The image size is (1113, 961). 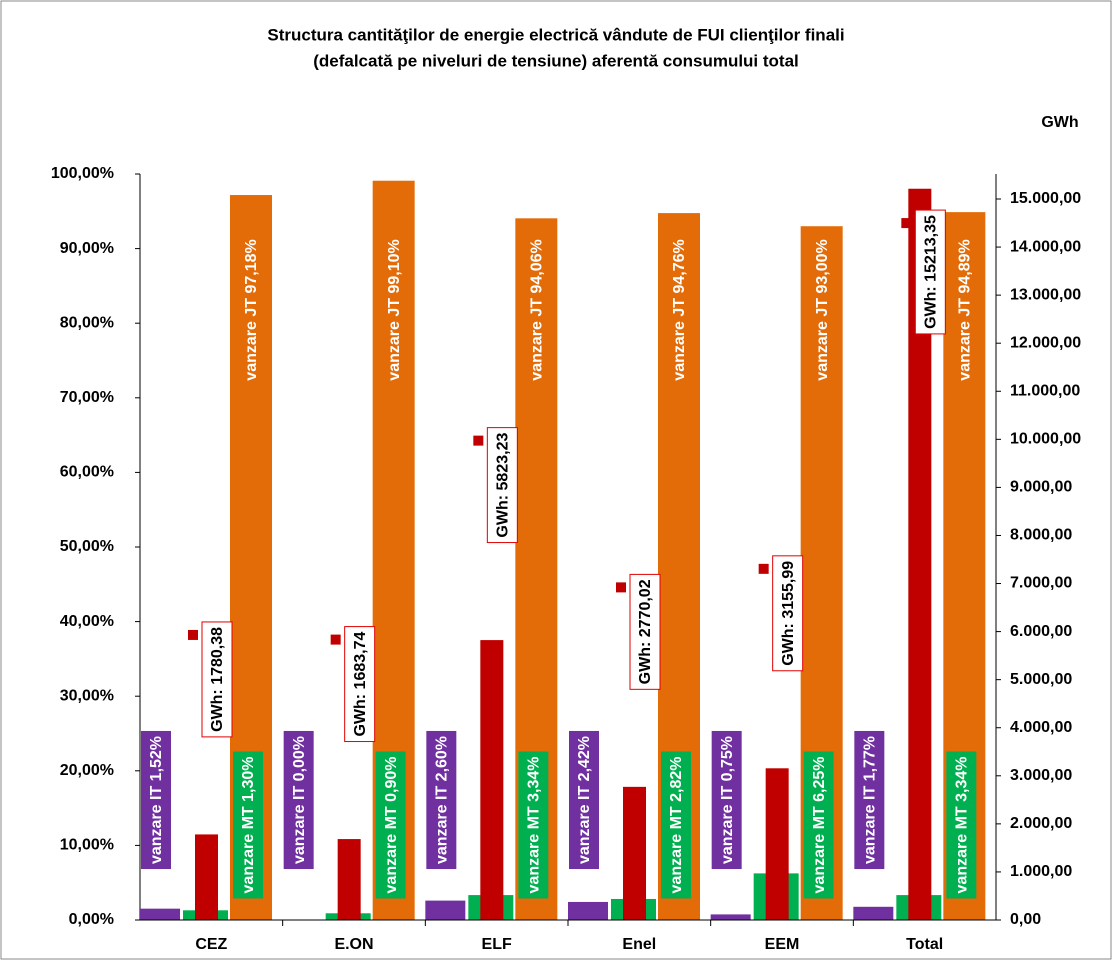 I want to click on data-label-group: vanzare IT 0,00%, so click(x=298, y=800).